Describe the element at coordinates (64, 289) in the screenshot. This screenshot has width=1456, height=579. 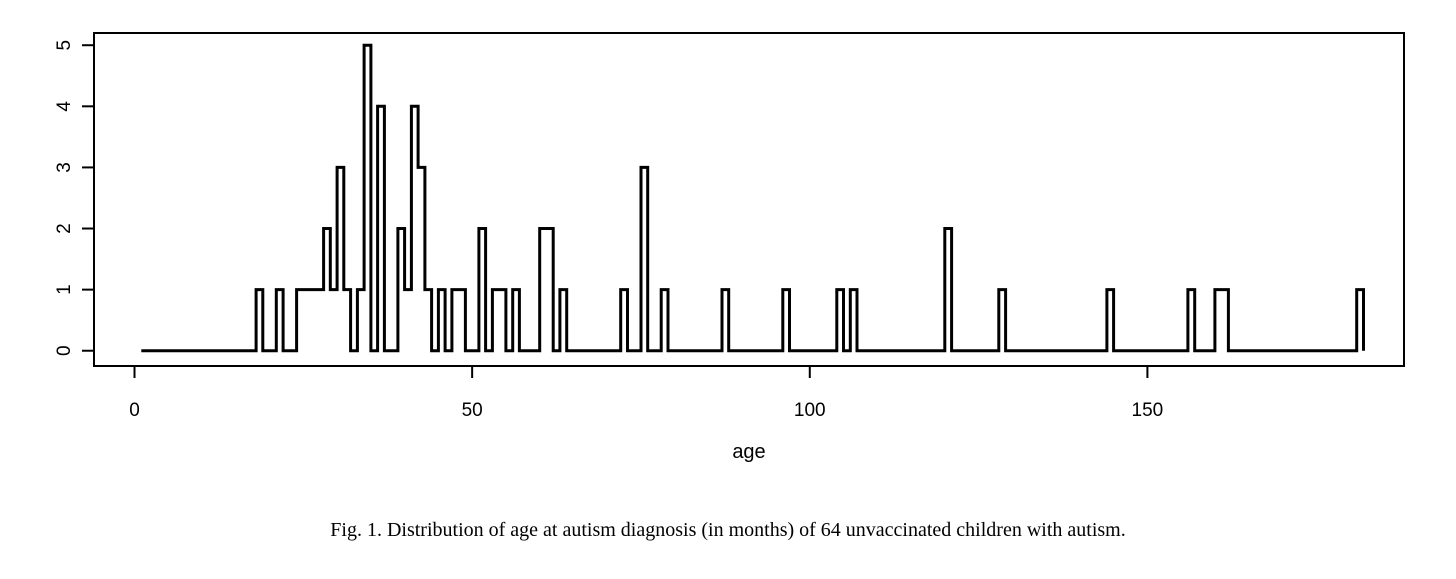
I see `y-tick-label: 1` at that location.